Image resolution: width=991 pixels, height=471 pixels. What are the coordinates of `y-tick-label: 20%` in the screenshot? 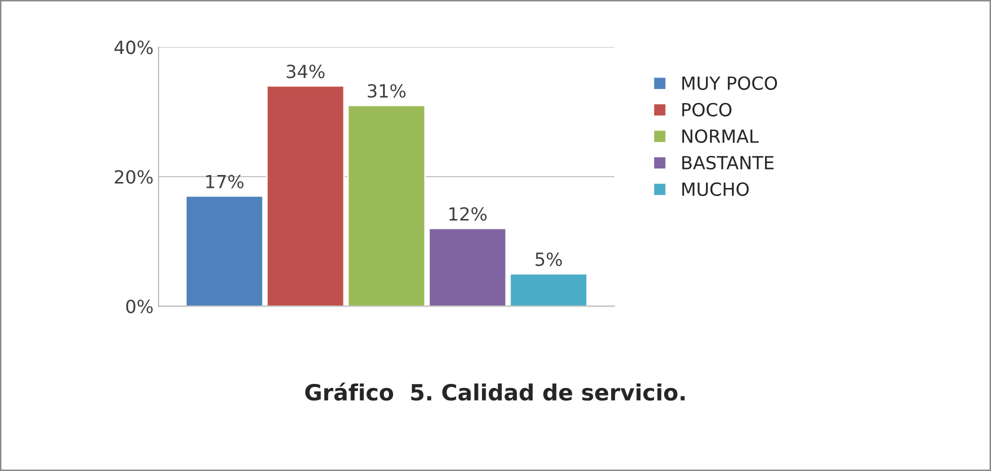 It's located at (133, 177).